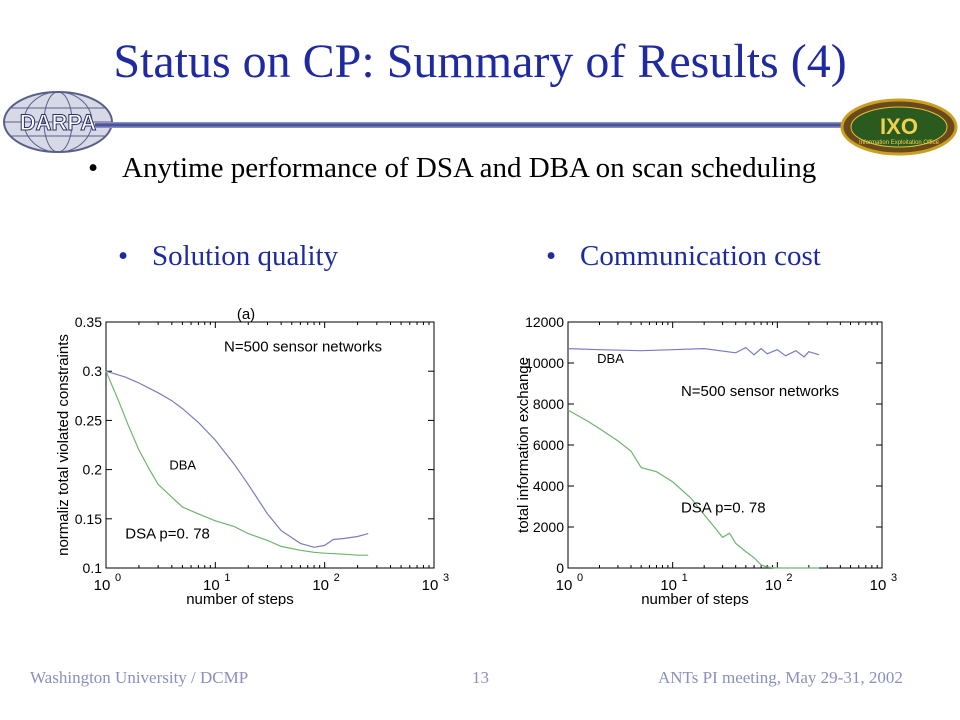 The height and width of the screenshot is (720, 960). What do you see at coordinates (560, 568) in the screenshot?
I see `y-tick-label: 0` at bounding box center [560, 568].